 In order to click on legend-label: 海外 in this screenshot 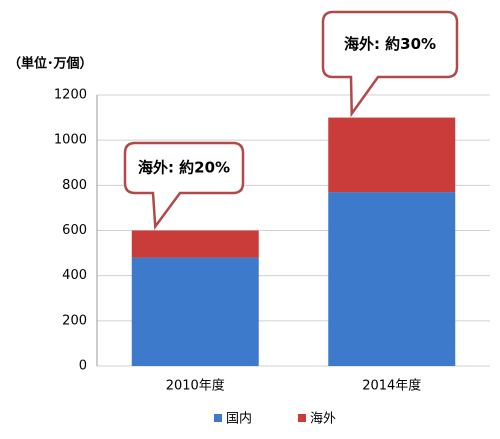, I will do `click(323, 419)`.